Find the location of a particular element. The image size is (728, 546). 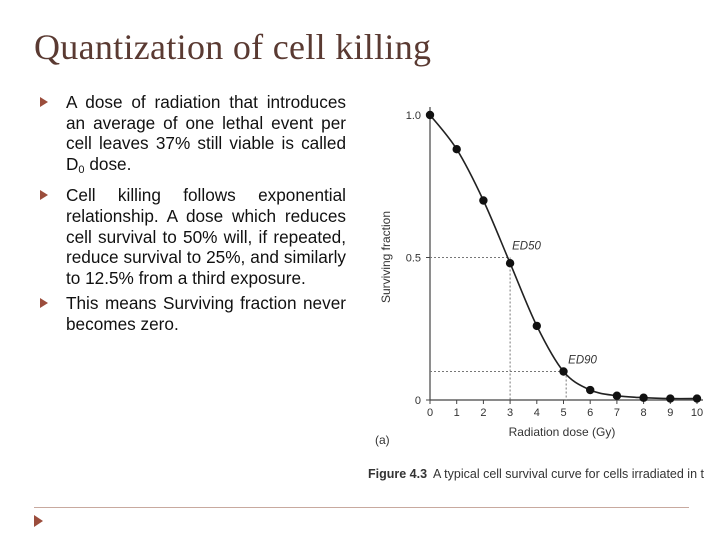

slide-title: Quantization of cell killing is located at coordinates (233, 47).